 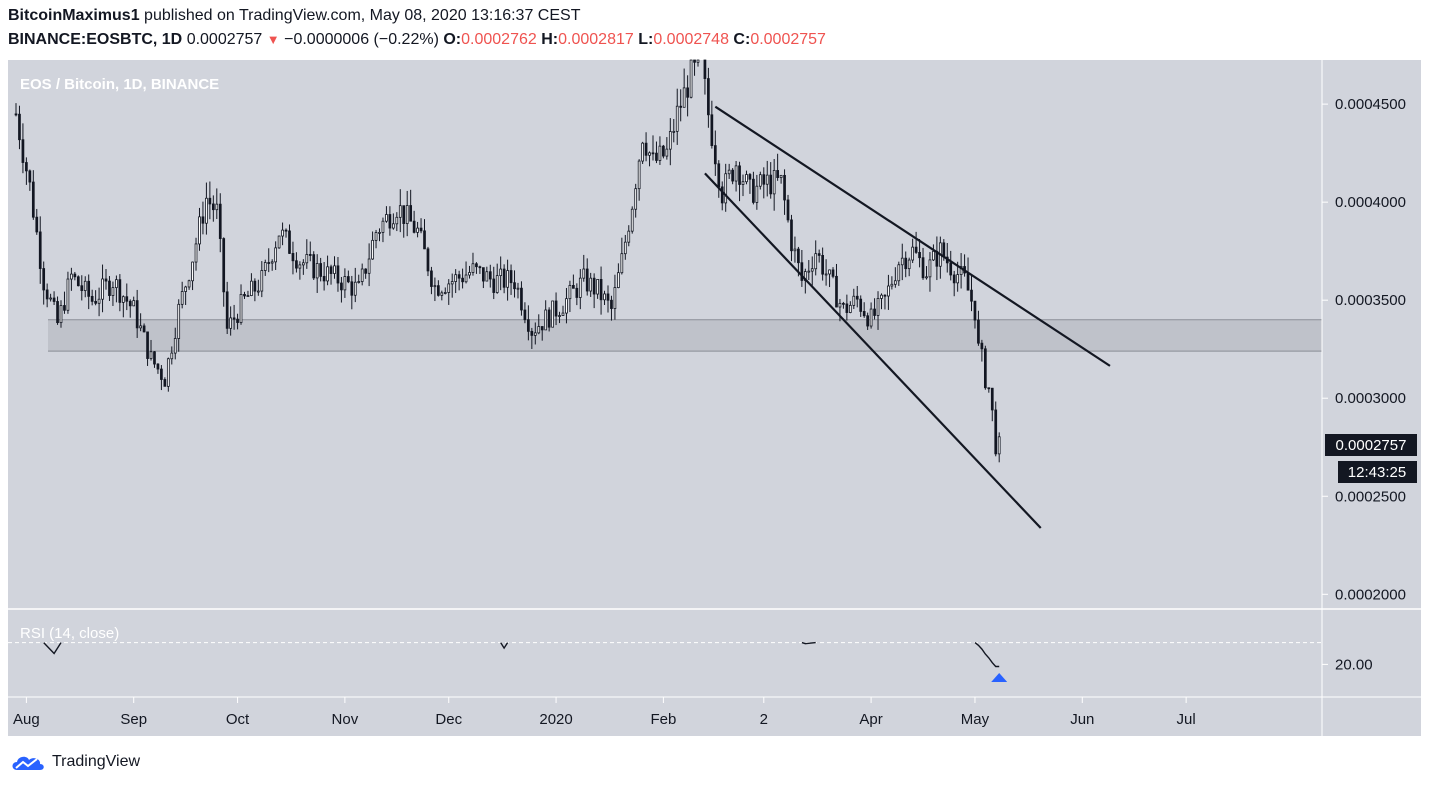 I want to click on rsi-tick-label: 20.00, so click(x=1354, y=664).